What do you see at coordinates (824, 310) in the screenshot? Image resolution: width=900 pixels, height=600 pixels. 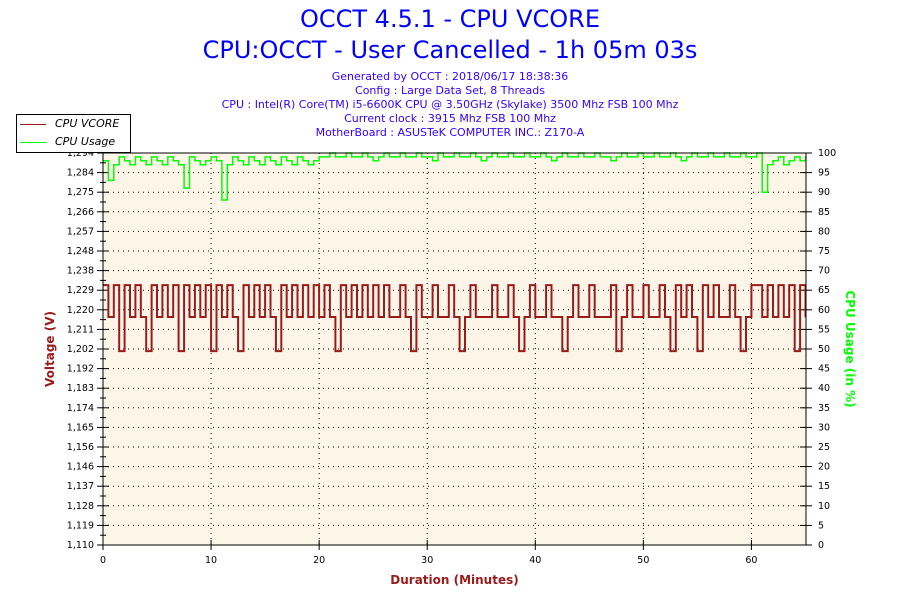 I see `y2-tick-label: 60` at bounding box center [824, 310].